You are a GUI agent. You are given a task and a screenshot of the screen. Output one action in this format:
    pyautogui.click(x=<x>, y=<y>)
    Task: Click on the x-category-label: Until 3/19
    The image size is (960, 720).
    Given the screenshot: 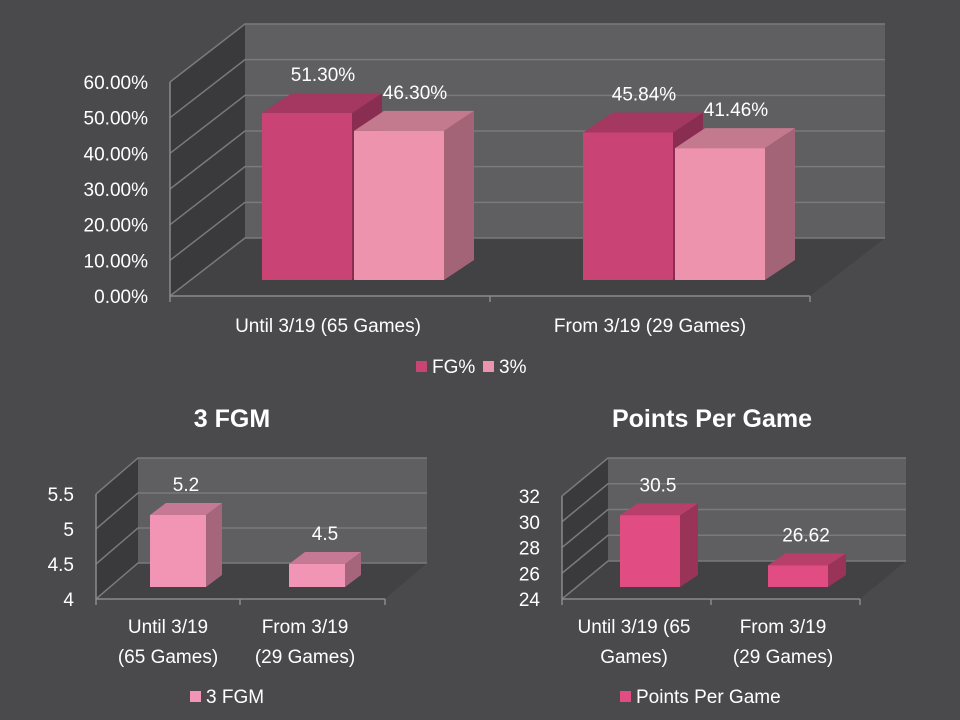 What is the action you would take?
    pyautogui.click(x=168, y=627)
    